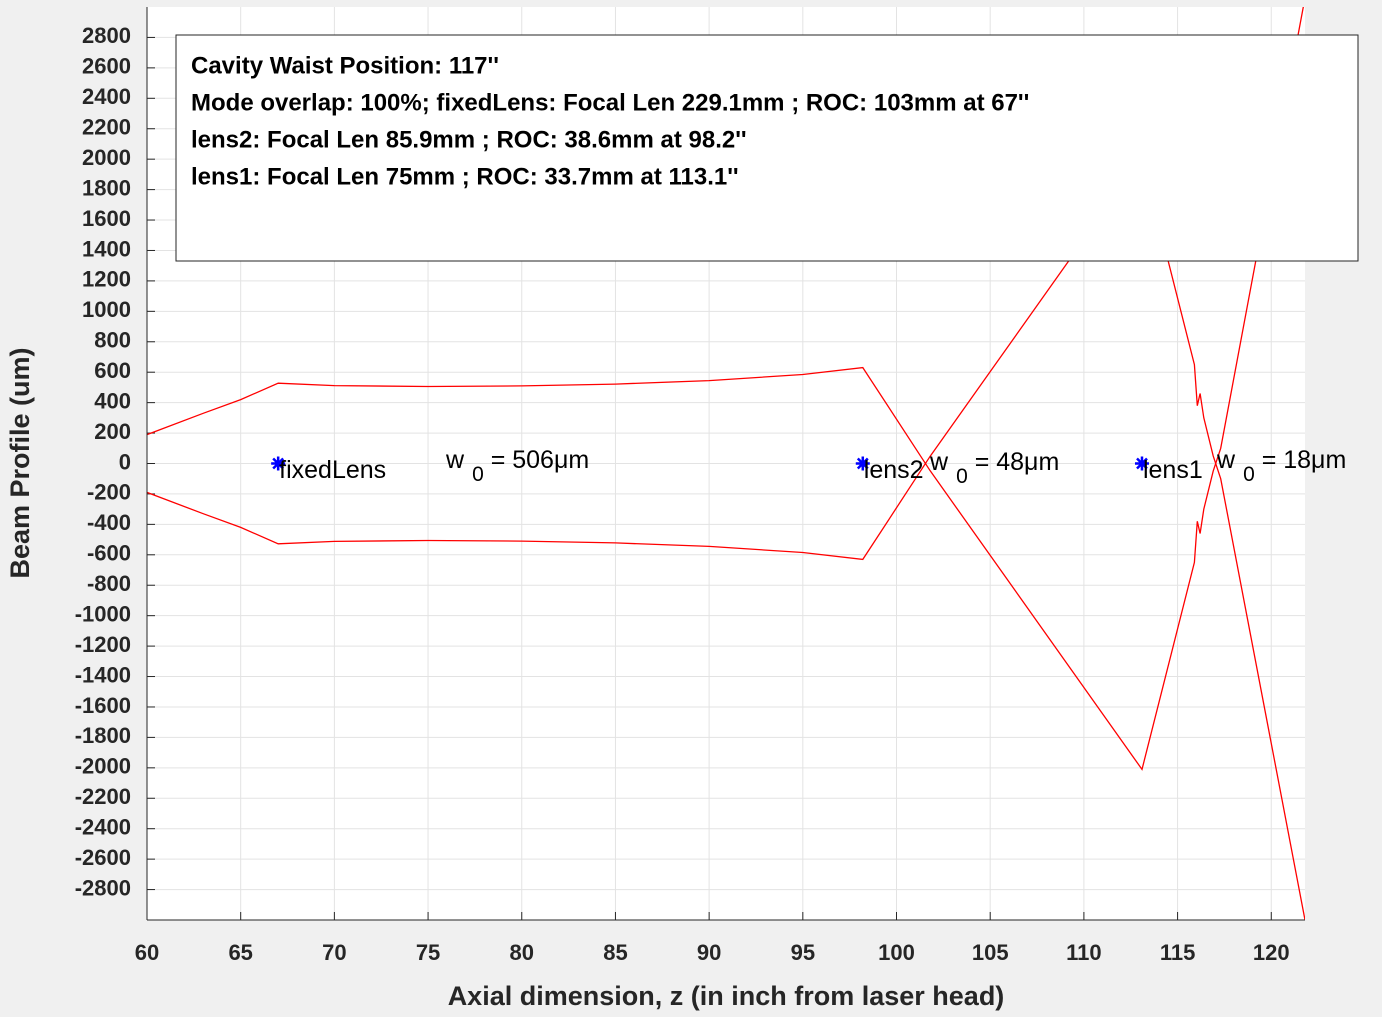  I want to click on y-tick-label: 2600, so click(106, 66).